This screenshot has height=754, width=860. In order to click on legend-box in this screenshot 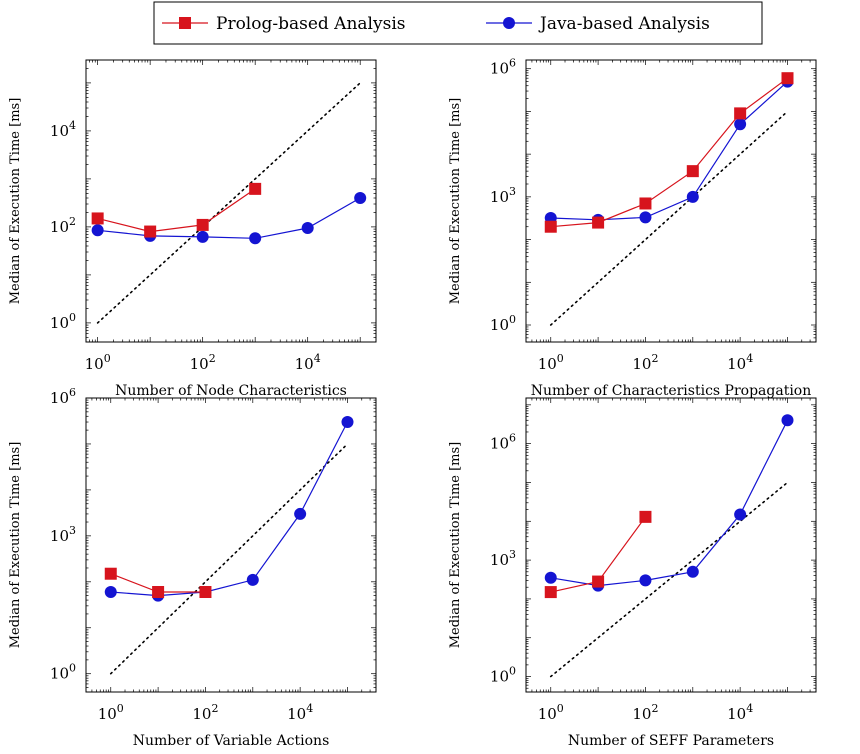, I will do `click(458, 23)`.